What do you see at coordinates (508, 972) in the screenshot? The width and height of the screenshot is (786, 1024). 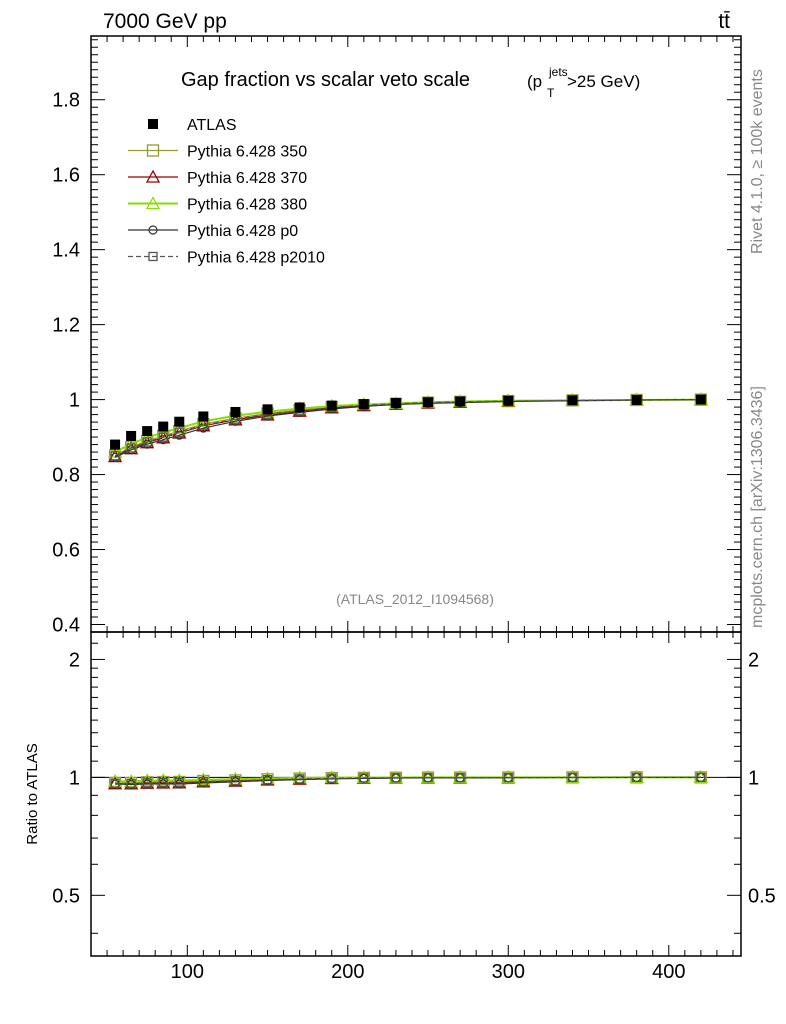 I see `x-tick-label: 300` at bounding box center [508, 972].